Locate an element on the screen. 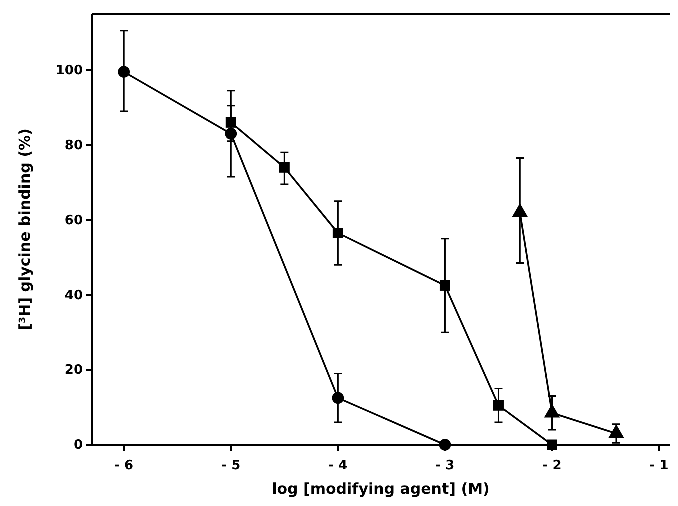 The image size is (678, 506). x-axis-title: log [modifying agent] (M) is located at coordinates (381, 489).